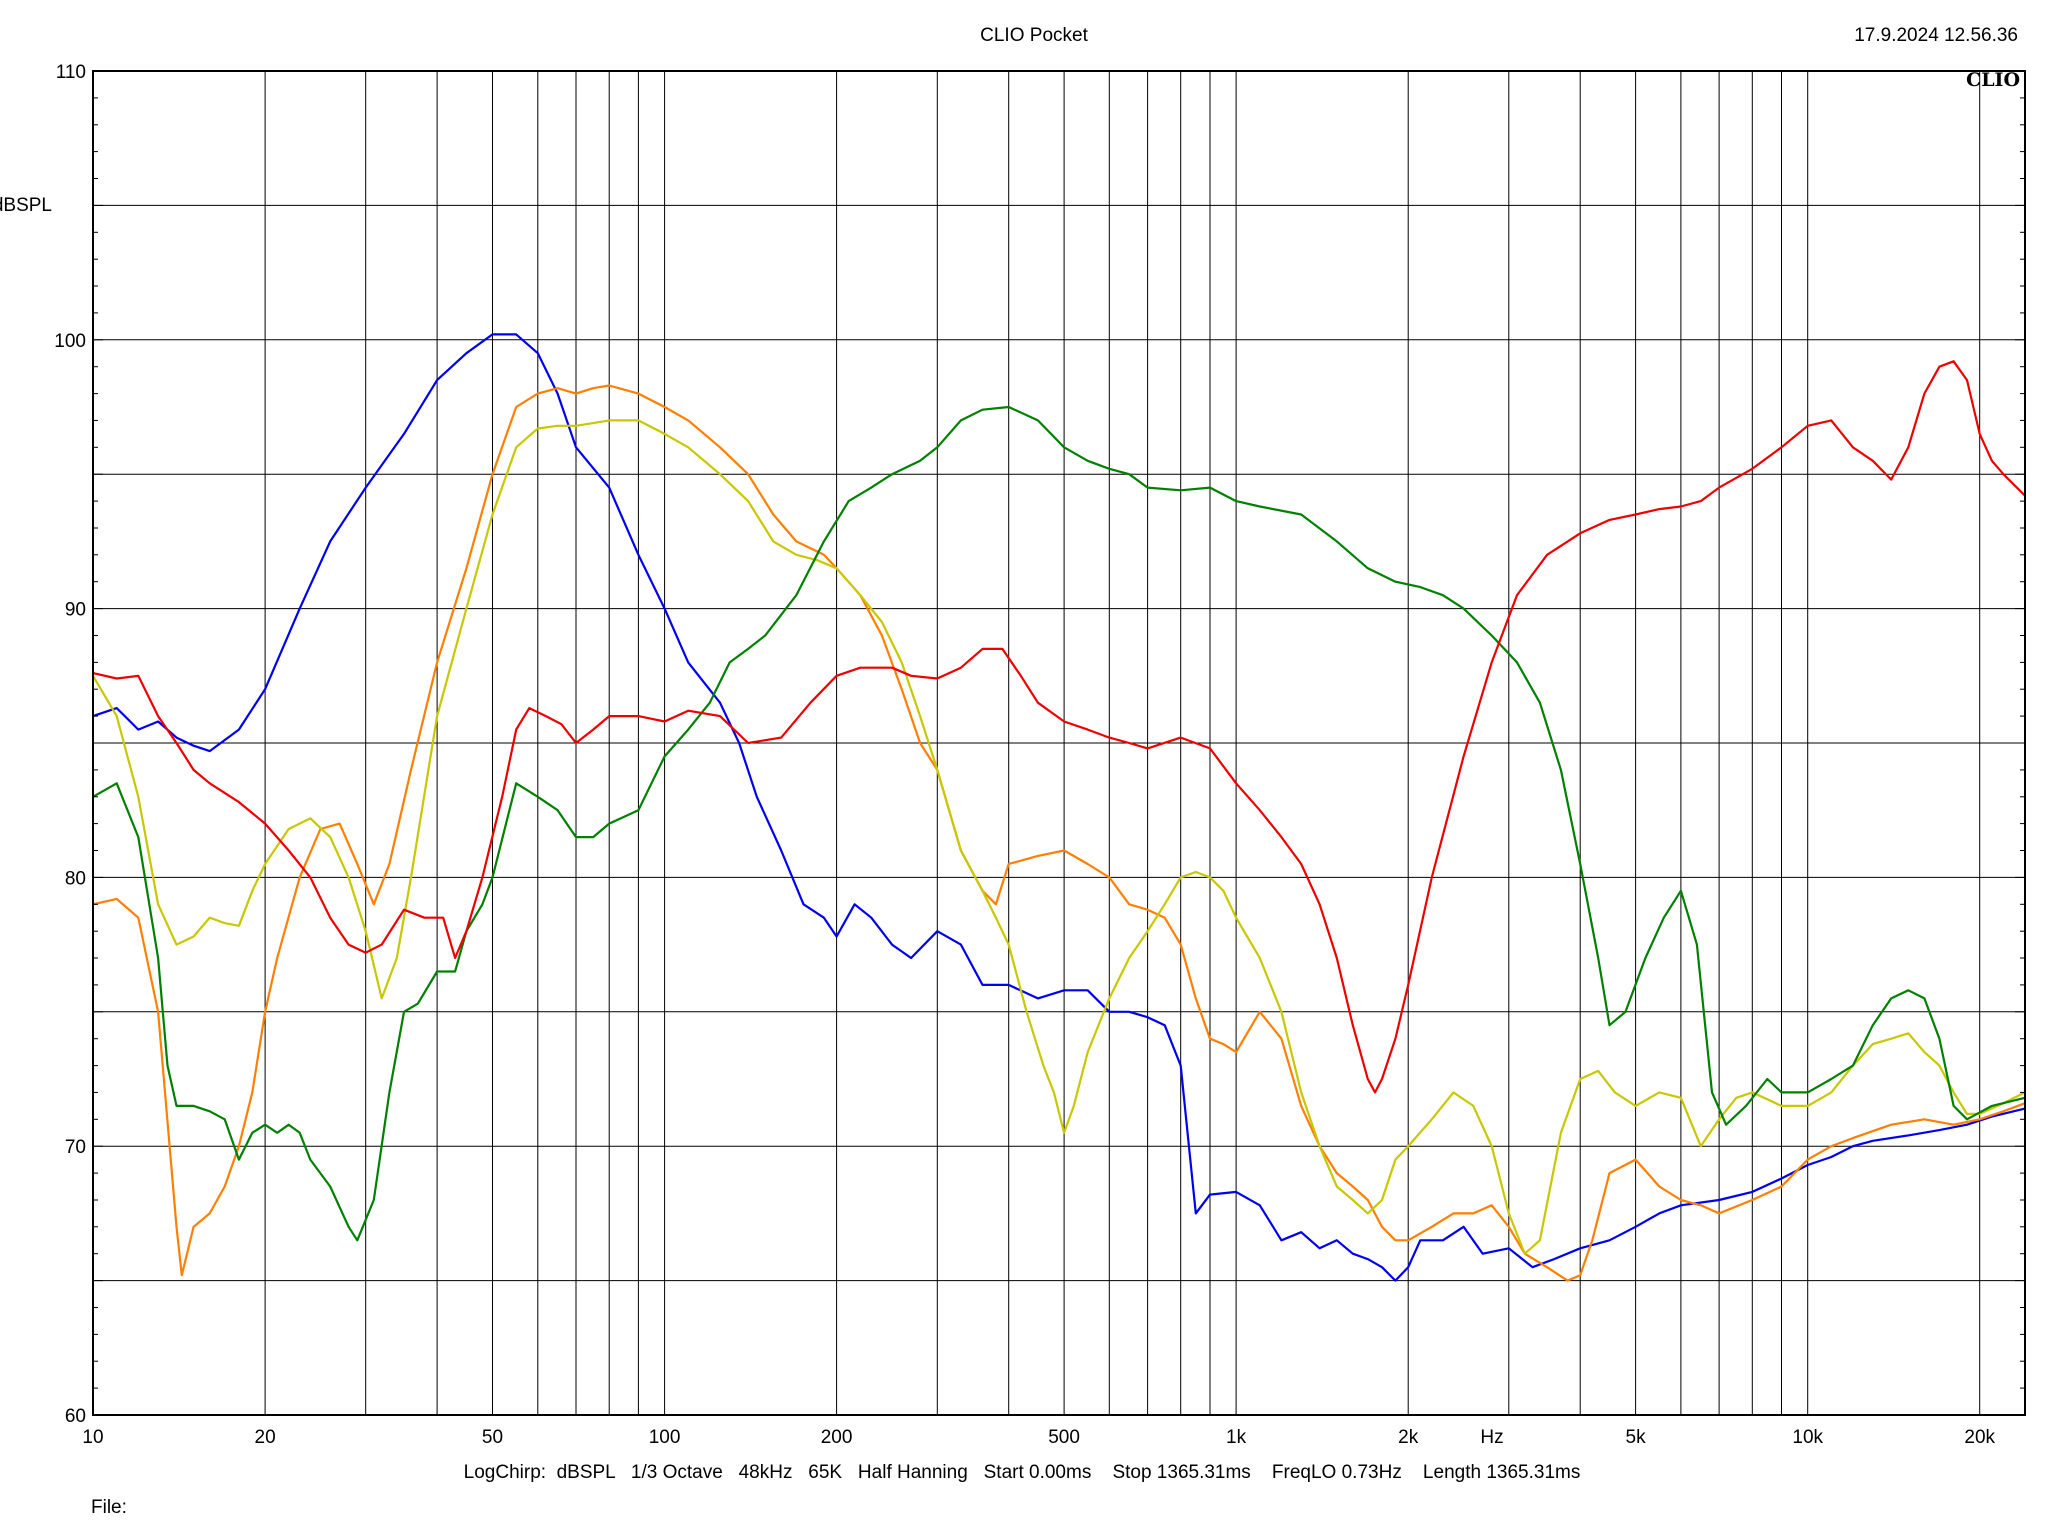 The width and height of the screenshot is (2048, 1536). I want to click on x-tick-label: 10, so click(92, 1437).